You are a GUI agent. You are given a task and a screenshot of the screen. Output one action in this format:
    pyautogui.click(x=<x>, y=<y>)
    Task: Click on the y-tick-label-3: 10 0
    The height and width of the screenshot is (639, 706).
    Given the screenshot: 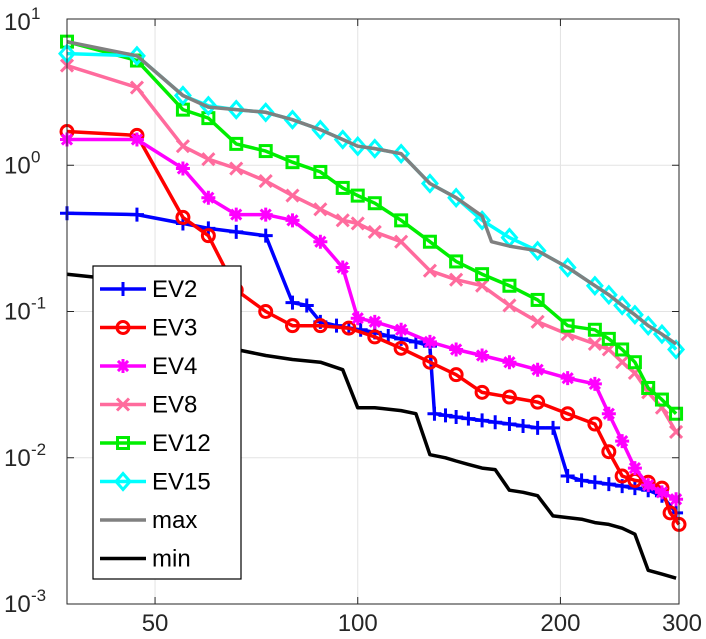 What is the action you would take?
    pyautogui.click(x=22, y=163)
    